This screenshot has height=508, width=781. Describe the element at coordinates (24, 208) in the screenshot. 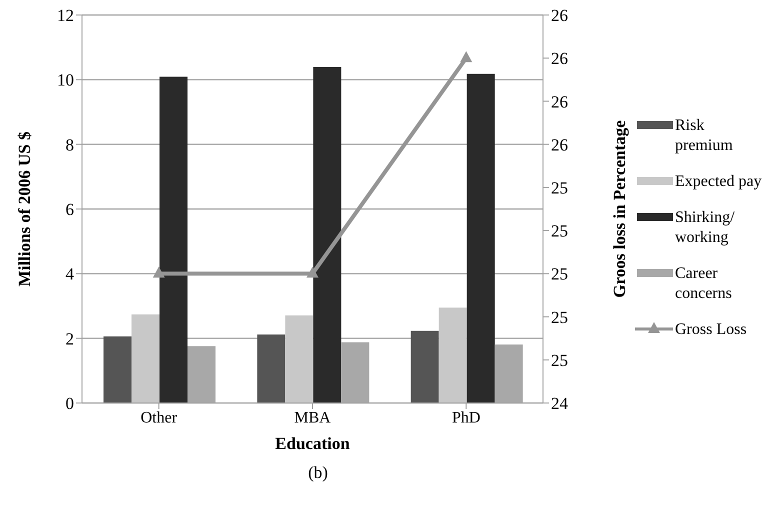

I see `y-axis-title: Millions of 2006 US $` at that location.